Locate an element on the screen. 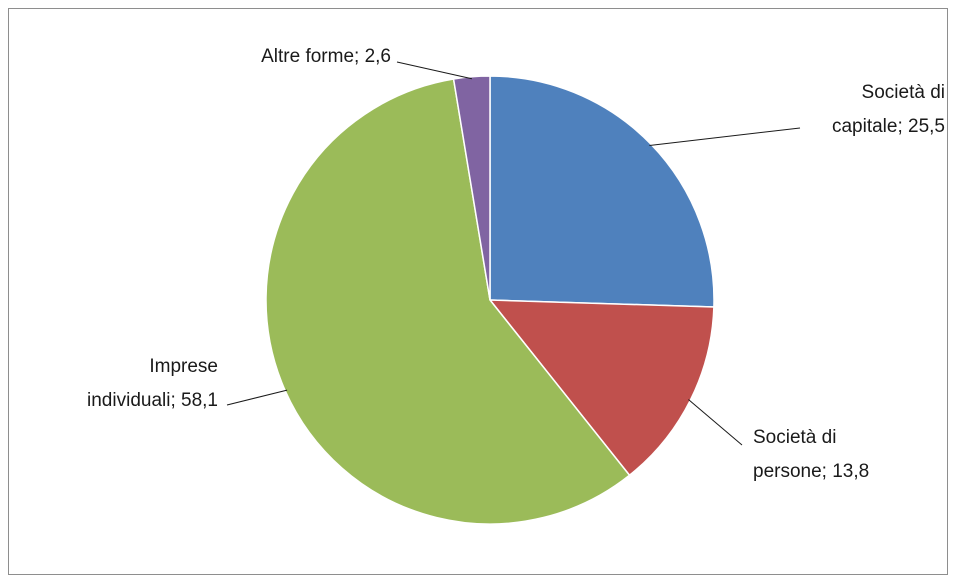 The image size is (958, 583). pie-slice-societ-di-capitale is located at coordinates (602, 191).